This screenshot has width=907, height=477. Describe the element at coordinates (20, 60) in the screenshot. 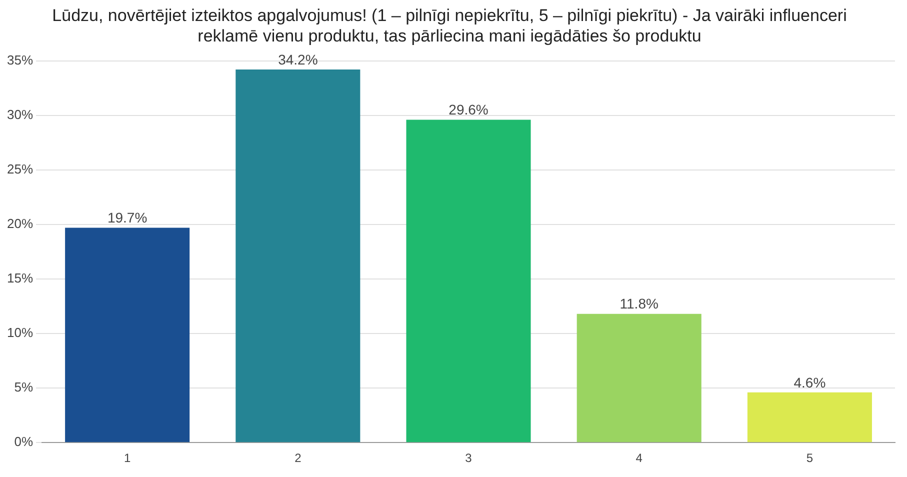

I see `y-tick-label: 35%` at that location.